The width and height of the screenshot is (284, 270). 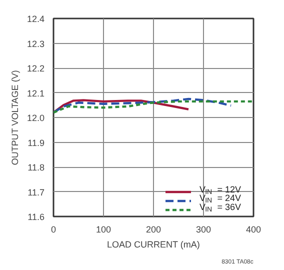 What do you see at coordinates (35, 93) in the screenshot?
I see `y-tick-label: 12.1` at bounding box center [35, 93].